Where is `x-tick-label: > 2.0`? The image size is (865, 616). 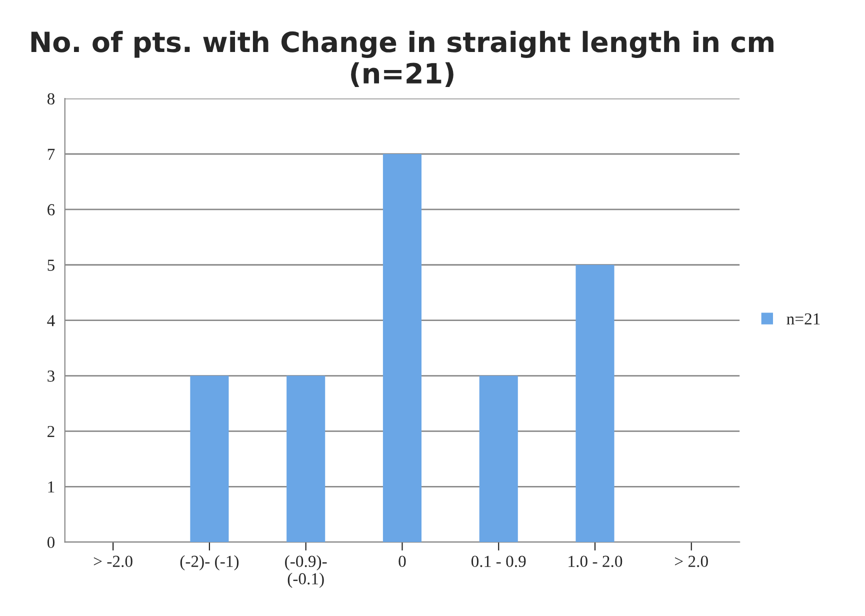
x-tick-label: > 2.0 is located at coordinates (691, 562).